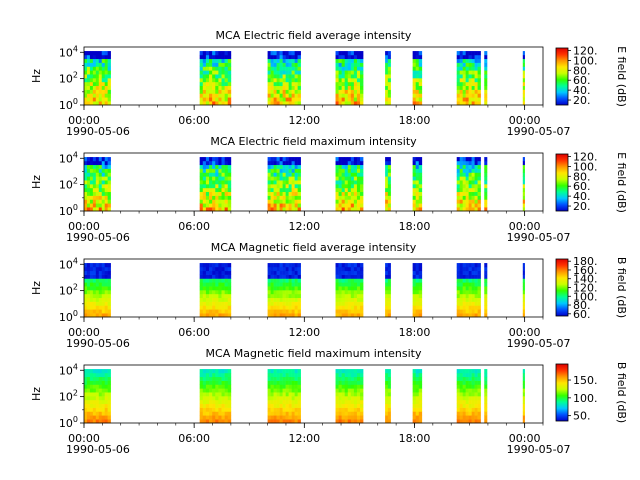 This screenshot has height=480, width=640. Describe the element at coordinates (539, 131) in the screenshot. I see `x-date-end: 1990-05-07` at that location.